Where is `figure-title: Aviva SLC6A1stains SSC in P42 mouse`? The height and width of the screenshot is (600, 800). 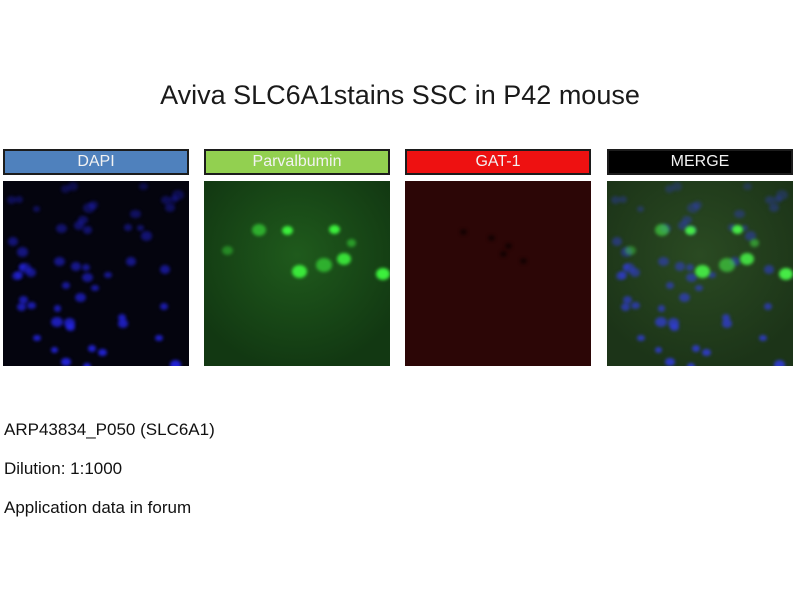 figure-title: Aviva SLC6A1stains SSC in P42 mouse is located at coordinates (400, 95).